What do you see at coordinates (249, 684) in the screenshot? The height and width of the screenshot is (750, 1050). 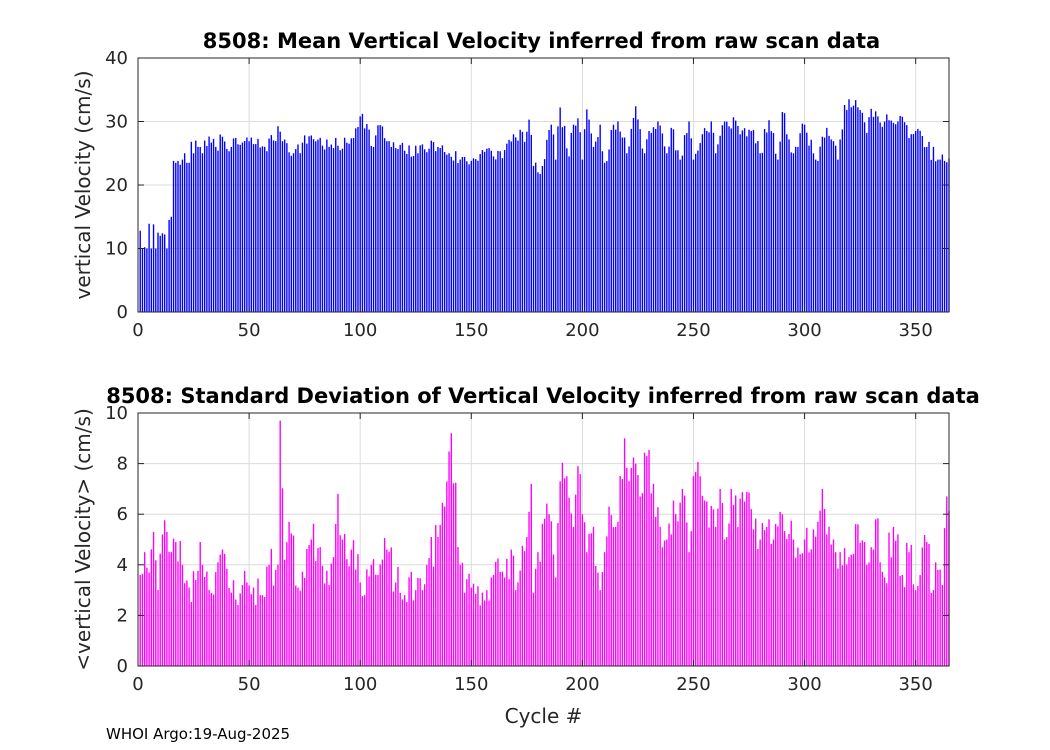 I see `x-tick-label: 50` at bounding box center [249, 684].